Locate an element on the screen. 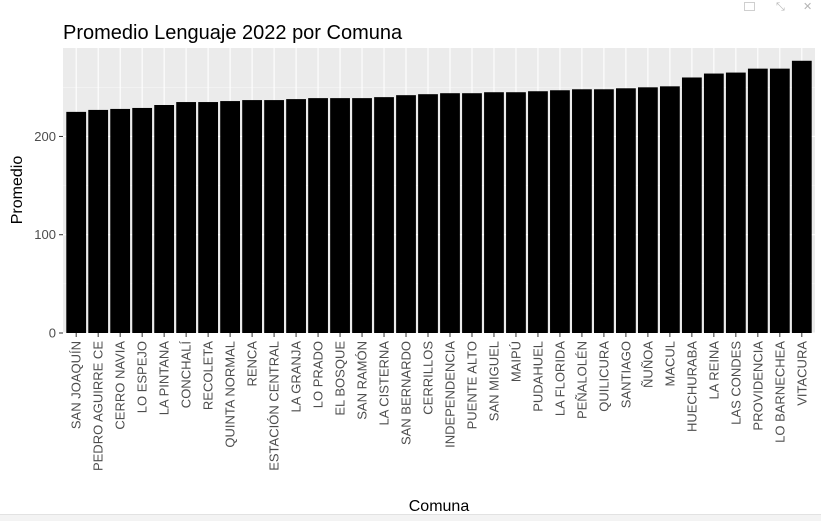  x-tick-label: SAN MIGUEL is located at coordinates (493, 381).